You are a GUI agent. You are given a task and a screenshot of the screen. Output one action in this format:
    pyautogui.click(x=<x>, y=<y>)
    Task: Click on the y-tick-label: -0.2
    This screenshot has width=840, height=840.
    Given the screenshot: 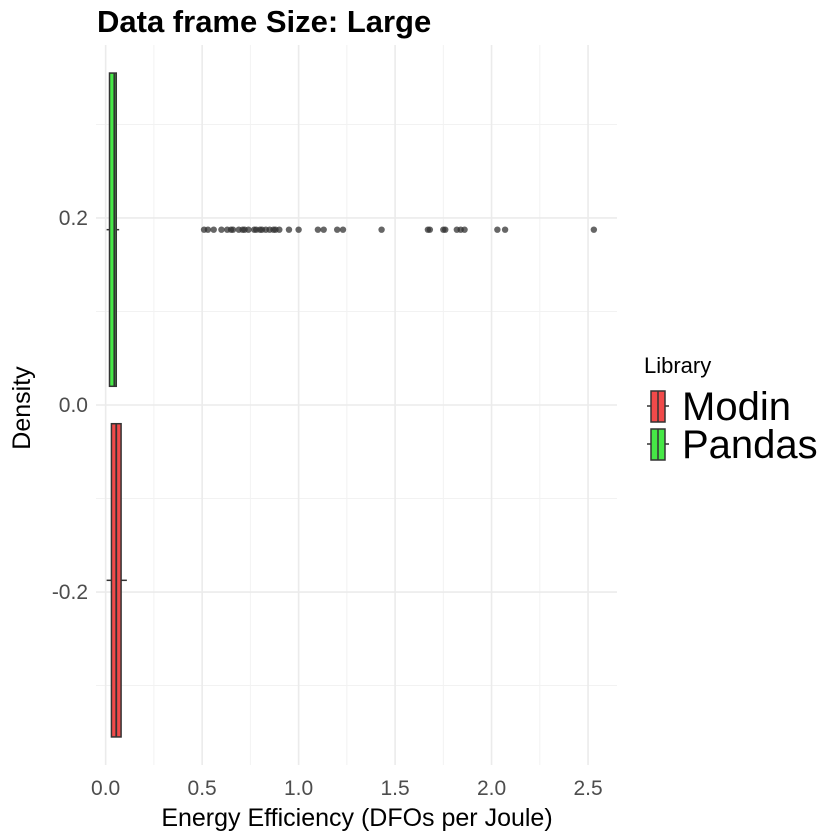 What is the action you would take?
    pyautogui.click(x=70, y=592)
    